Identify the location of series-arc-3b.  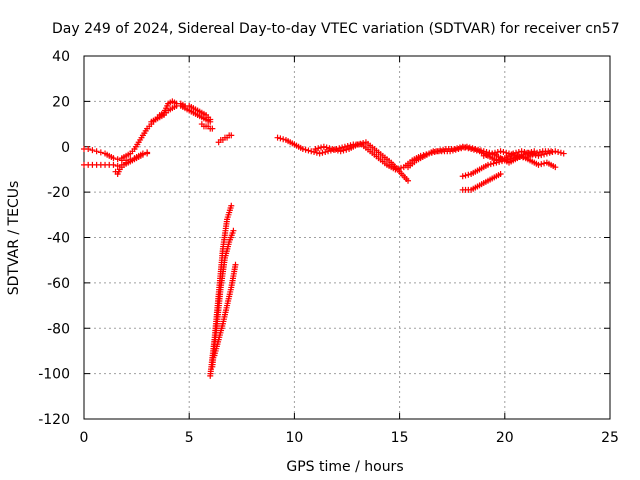
(223, 298).